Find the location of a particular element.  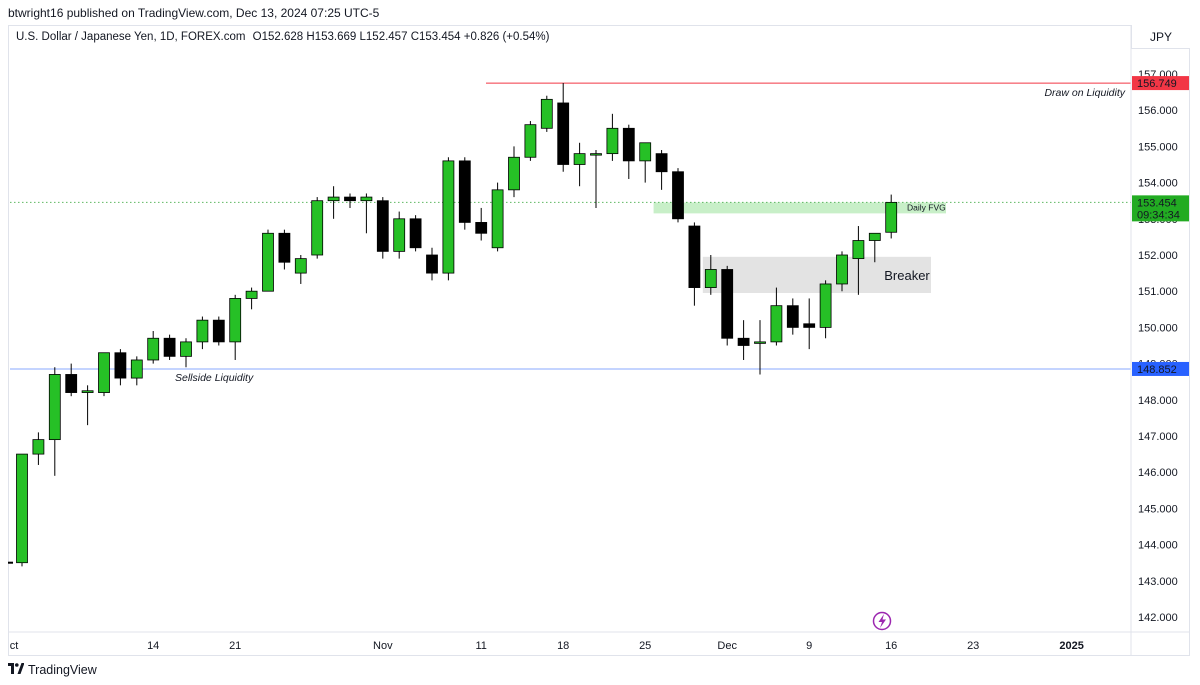

lightning-icon is located at coordinates (882, 621).